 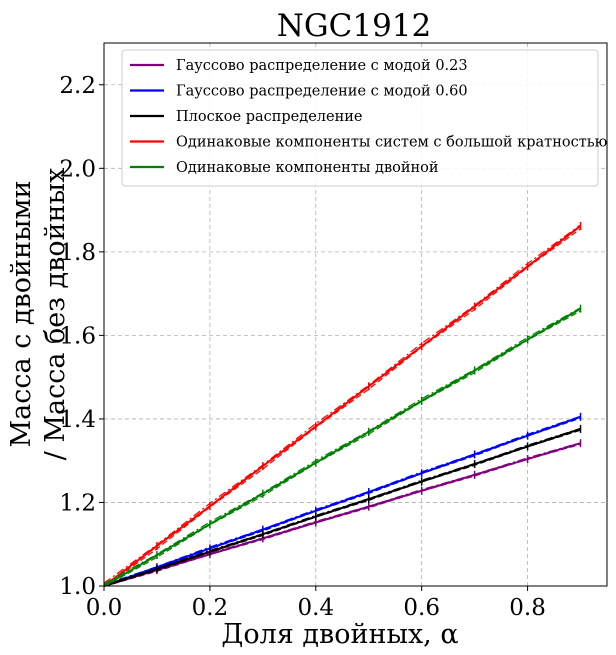 I want to click on y-axis: 1.0 1.2 1.4 1.6 1.8 2.0 2.2, so click(x=81, y=336).